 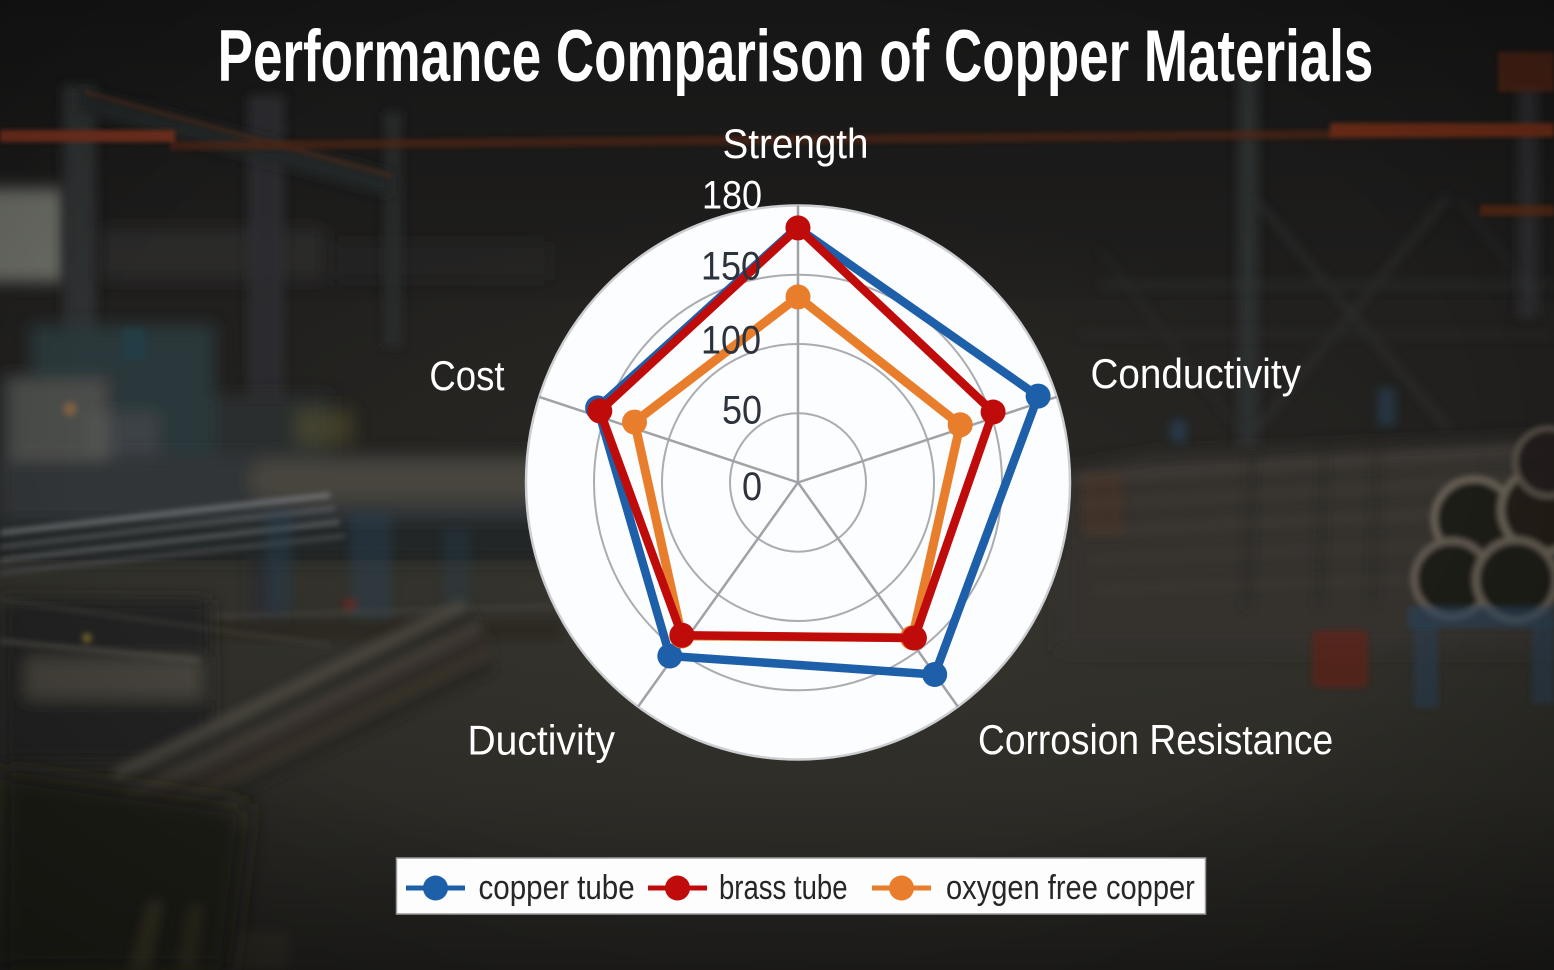 I want to click on svg-text: 150, so click(x=731, y=267).